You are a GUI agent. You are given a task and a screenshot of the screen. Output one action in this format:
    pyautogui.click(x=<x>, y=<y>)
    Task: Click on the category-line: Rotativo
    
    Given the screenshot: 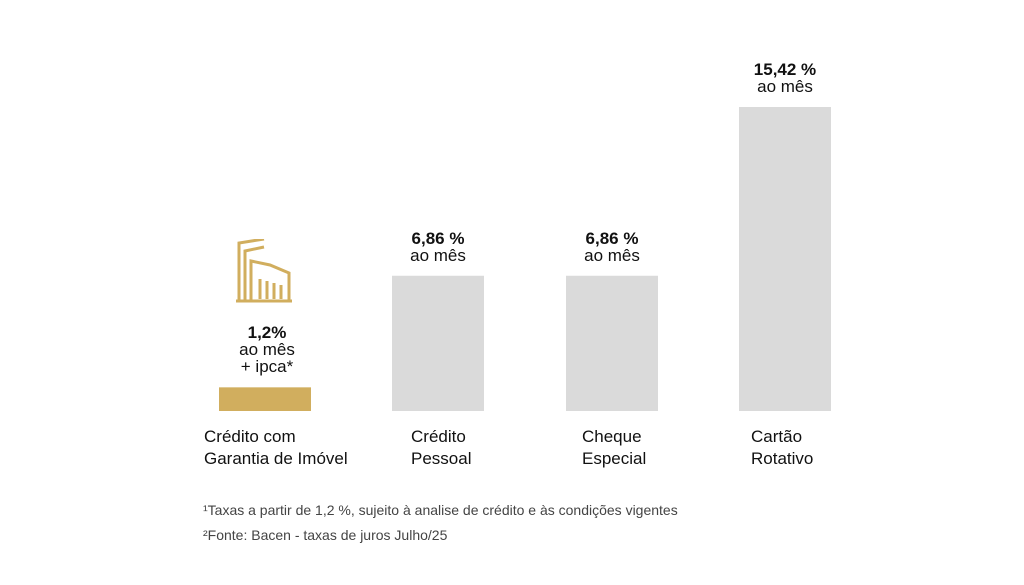 What is the action you would take?
    pyautogui.click(x=782, y=458)
    